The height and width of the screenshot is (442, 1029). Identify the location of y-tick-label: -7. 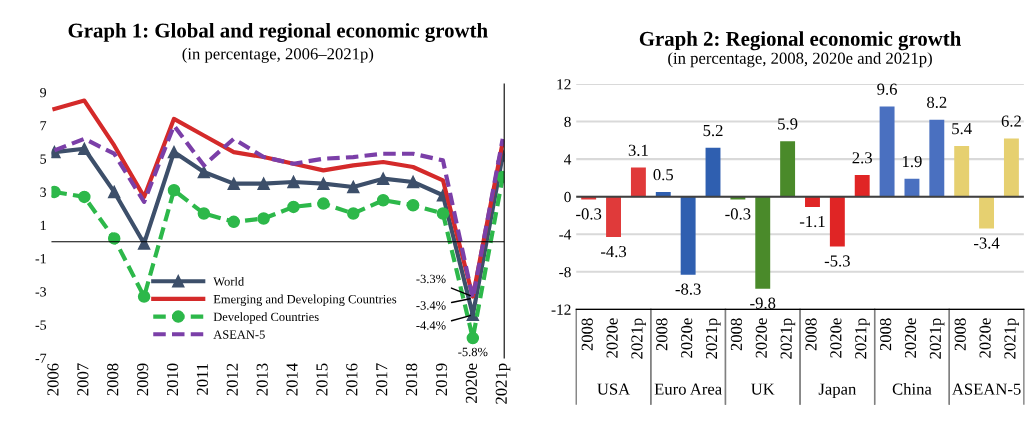
(41, 358).